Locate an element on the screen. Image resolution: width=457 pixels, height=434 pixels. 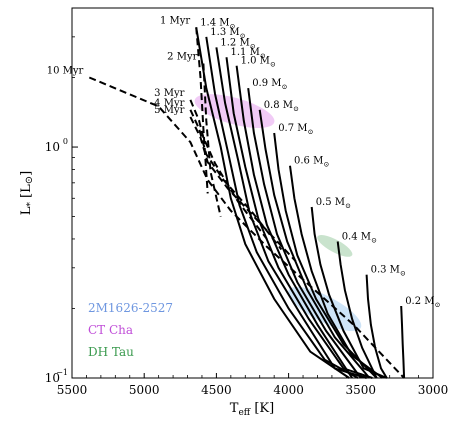
track-label-9: 0.5 M⊙ is located at coordinates (333, 203).